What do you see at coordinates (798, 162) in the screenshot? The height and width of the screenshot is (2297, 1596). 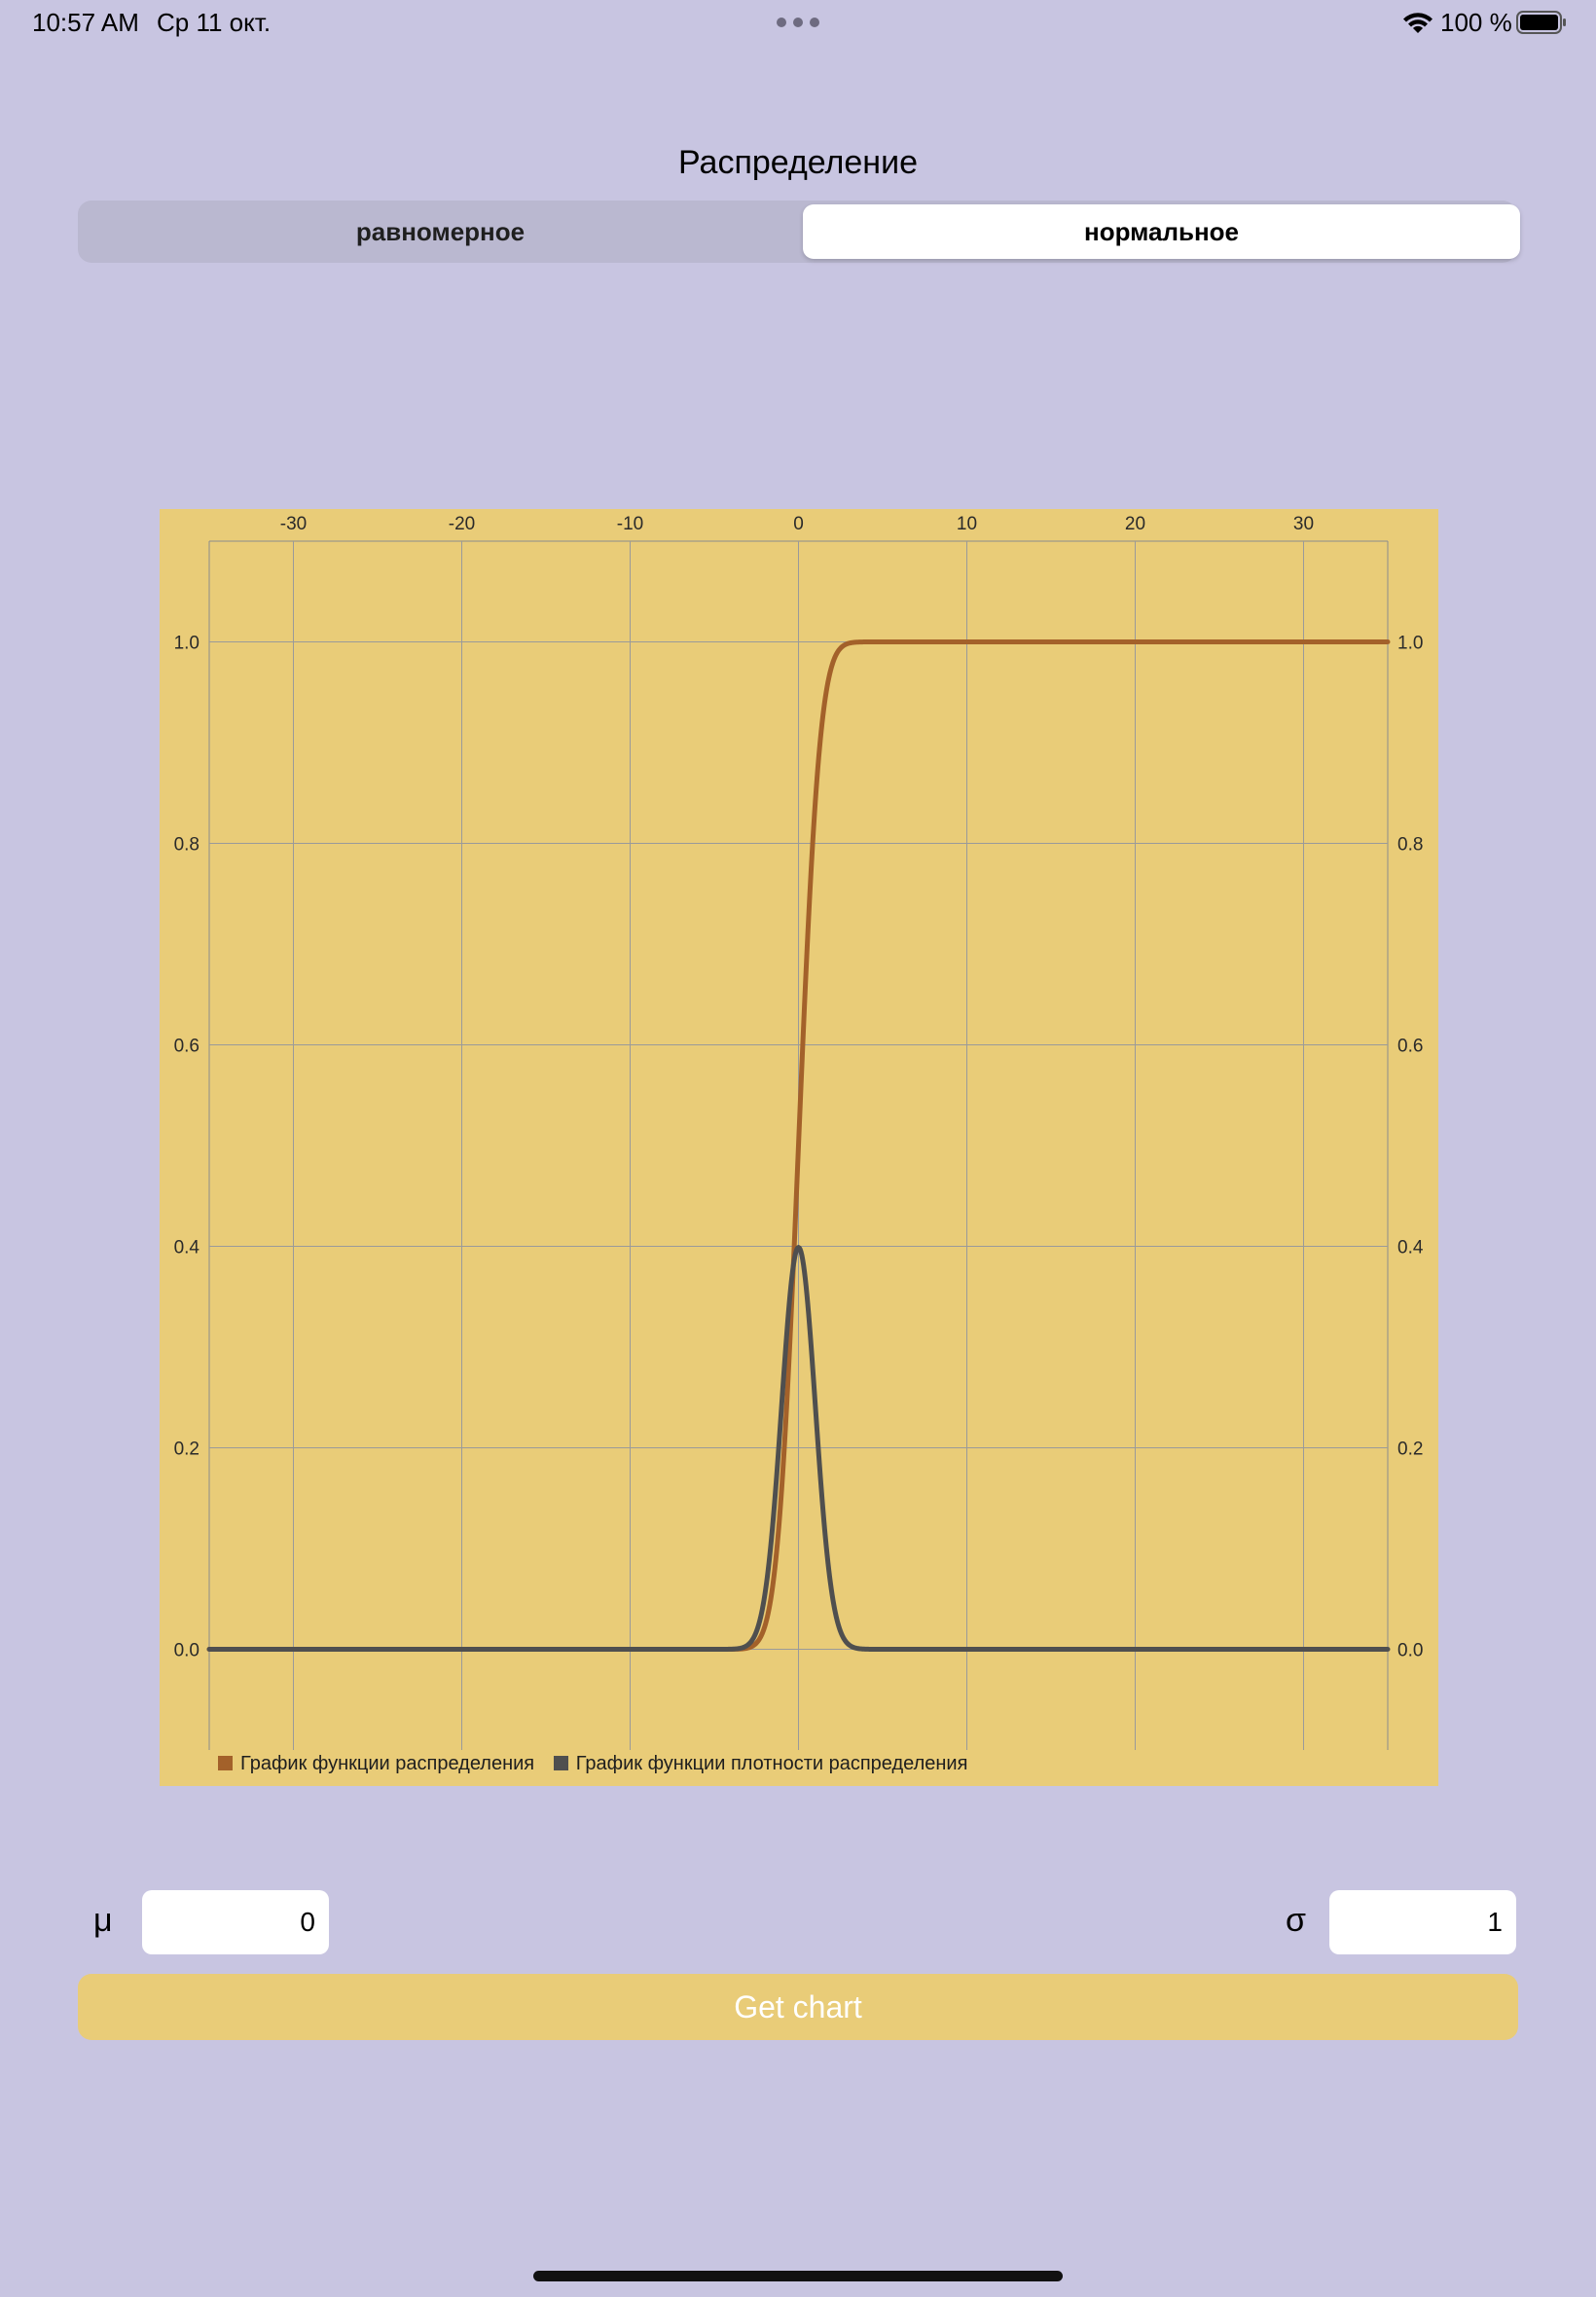 I see `distribution-title: Распределение` at bounding box center [798, 162].